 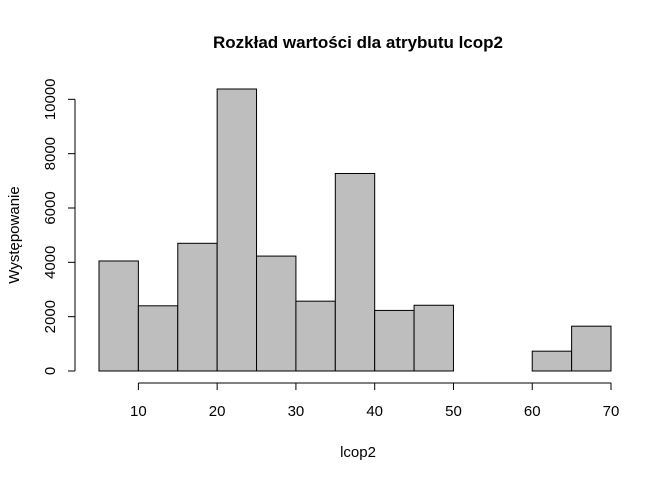 I want to click on x-axis-label: lcop2, so click(x=358, y=452).